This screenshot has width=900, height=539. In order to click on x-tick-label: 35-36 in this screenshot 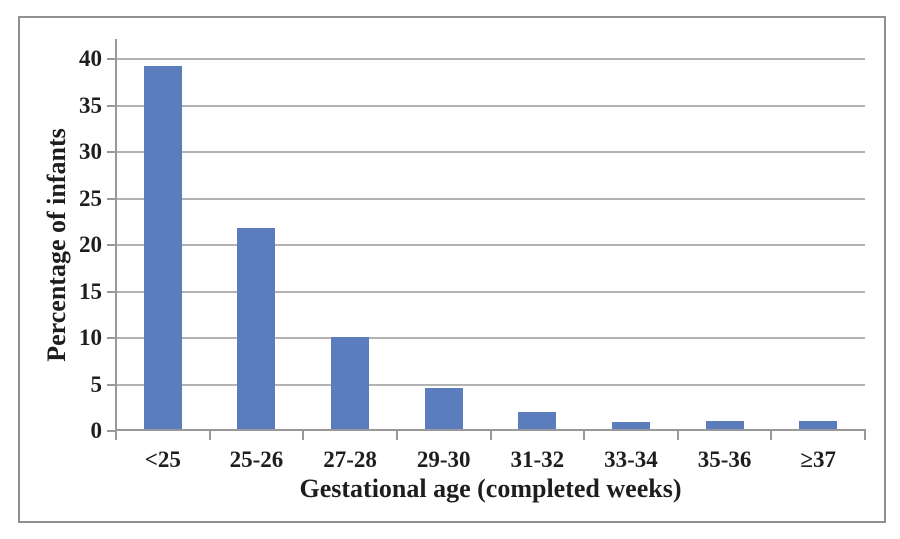, I will do `click(724, 459)`.